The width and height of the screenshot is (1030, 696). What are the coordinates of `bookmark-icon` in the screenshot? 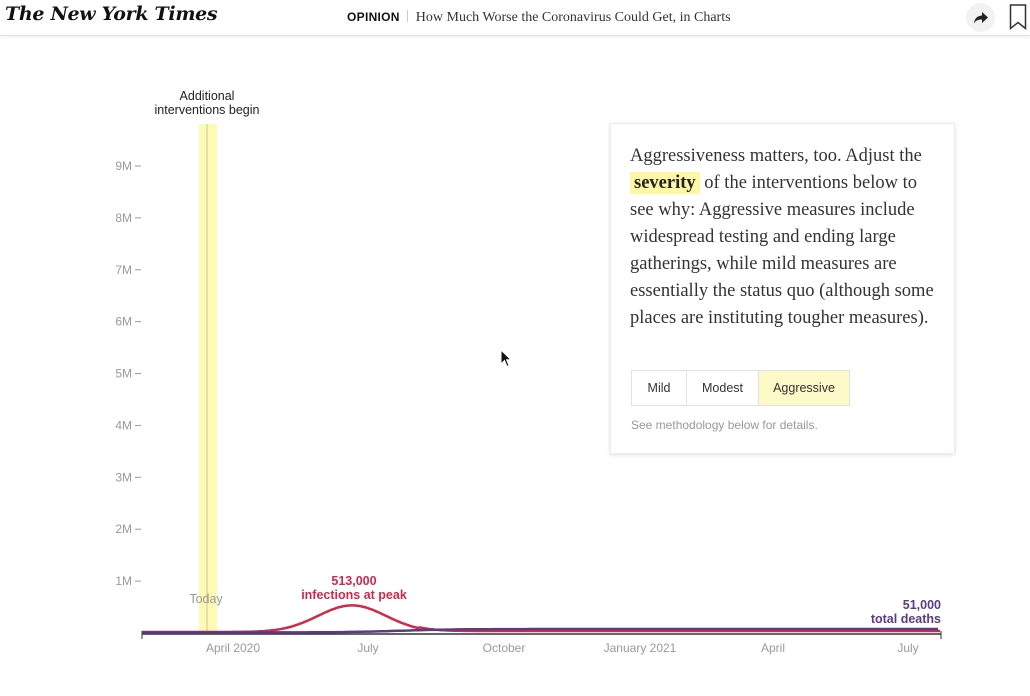 It's located at (1018, 17).